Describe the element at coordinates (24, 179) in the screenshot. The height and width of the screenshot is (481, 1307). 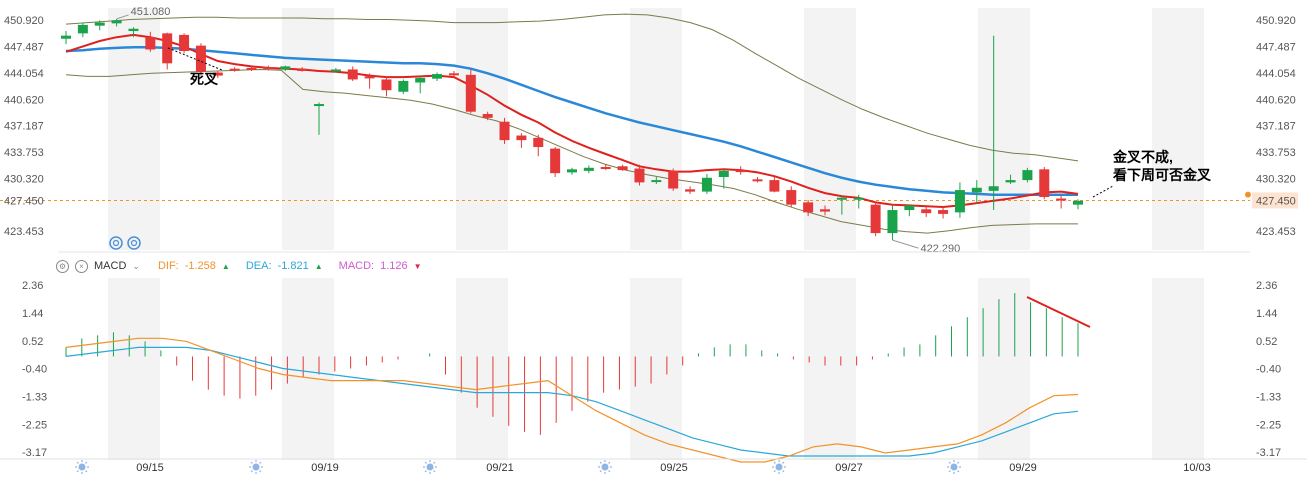
I see `price-tick-label-left: 430.320` at that location.